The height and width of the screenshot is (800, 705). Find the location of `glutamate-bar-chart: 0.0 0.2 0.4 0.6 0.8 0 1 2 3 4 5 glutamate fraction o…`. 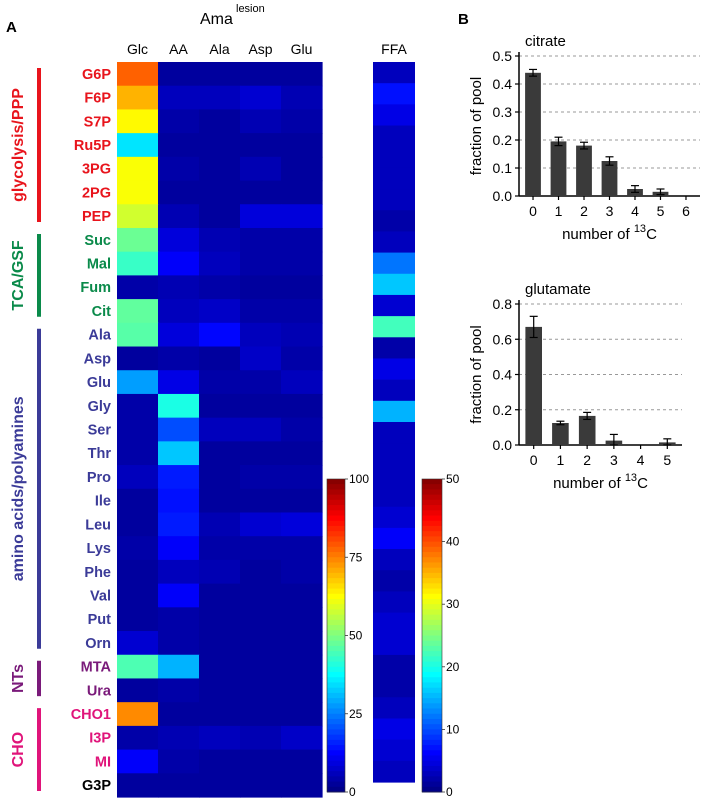

glutamate-bar-chart: 0.0 0.2 0.4 0.6 0.8 0 1 2 3 4 5 glutamate fraction o… is located at coordinates (575, 386).